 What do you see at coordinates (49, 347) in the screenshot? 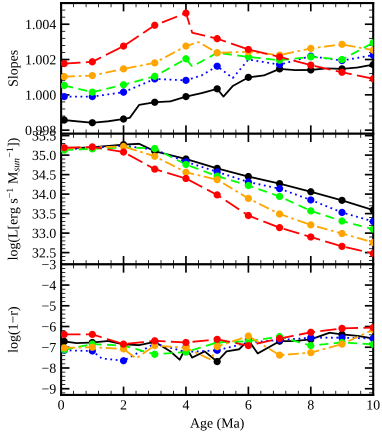
I see `y-tick-label: −7` at bounding box center [49, 347].